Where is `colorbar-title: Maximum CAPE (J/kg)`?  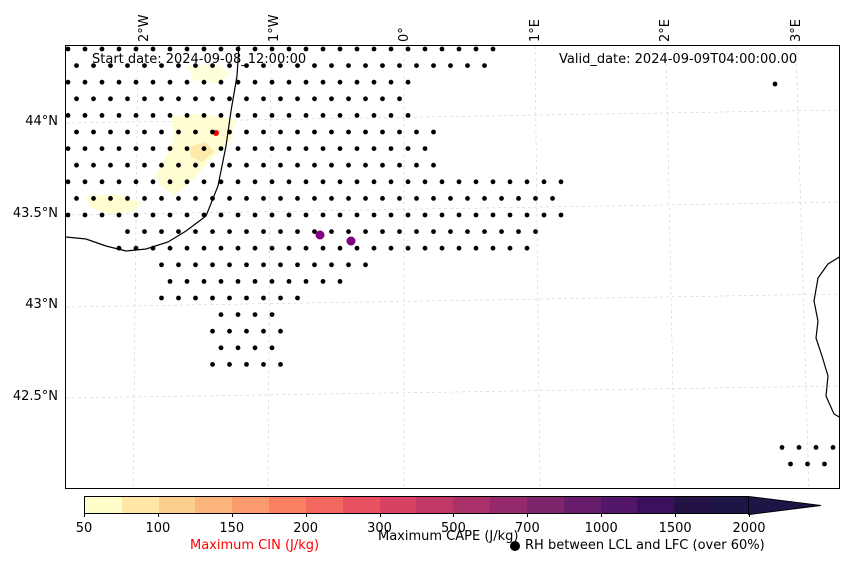 colorbar-title: Maximum CAPE (J/kg) is located at coordinates (448, 536).